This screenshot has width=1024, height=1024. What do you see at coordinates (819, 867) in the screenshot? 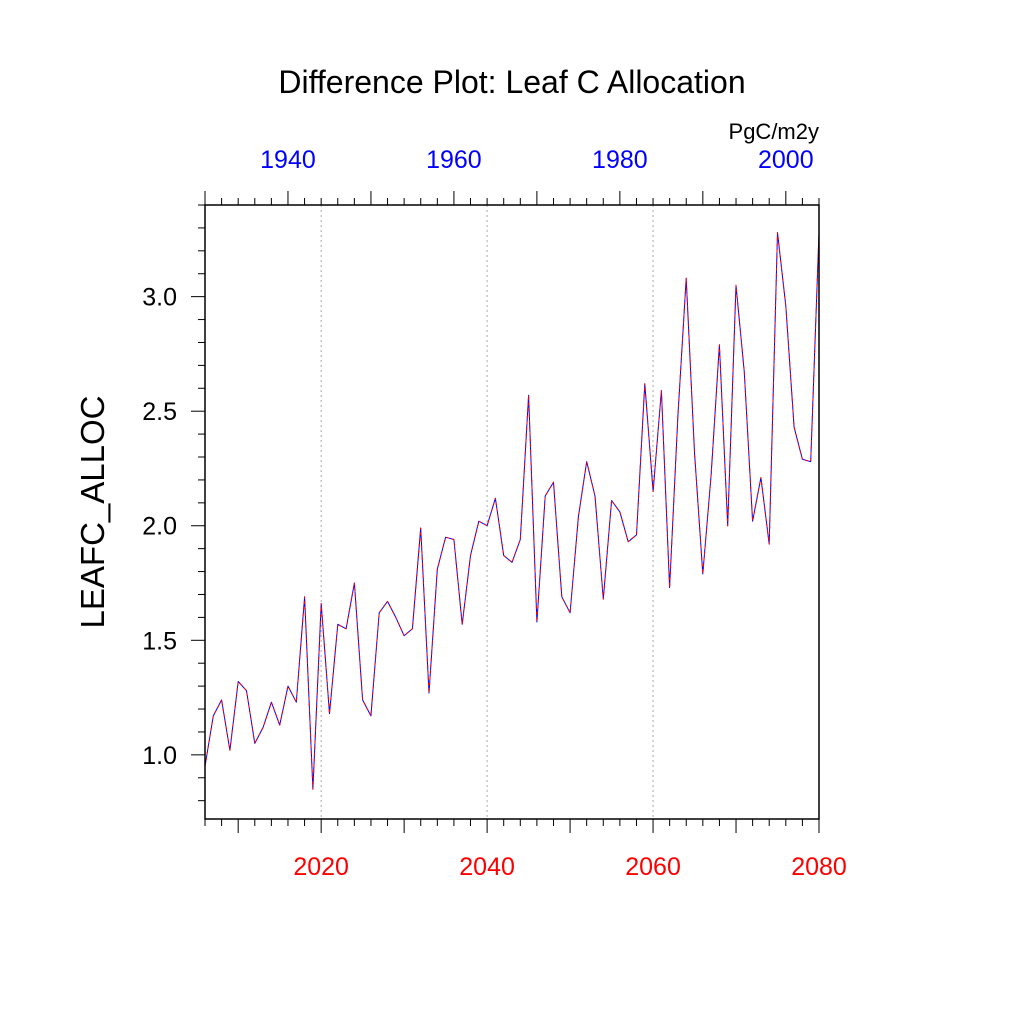
I see `x-bottom-tick-label: 2080` at bounding box center [819, 867].